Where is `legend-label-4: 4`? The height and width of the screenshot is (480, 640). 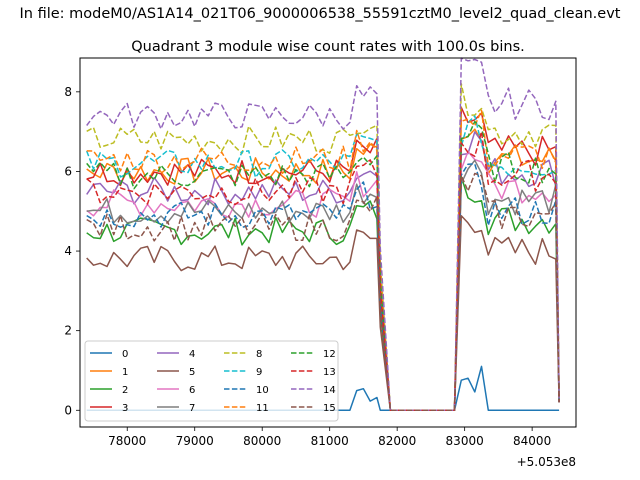 legend-label-4: 4 is located at coordinates (192, 354).